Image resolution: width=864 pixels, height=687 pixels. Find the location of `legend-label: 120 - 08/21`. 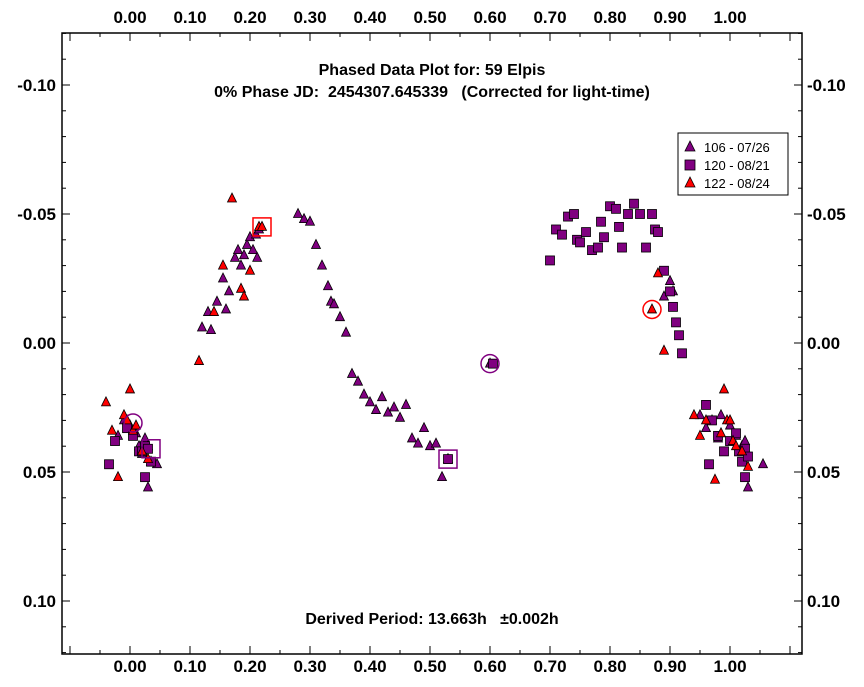

legend-label: 120 - 08/21 is located at coordinates (737, 165).